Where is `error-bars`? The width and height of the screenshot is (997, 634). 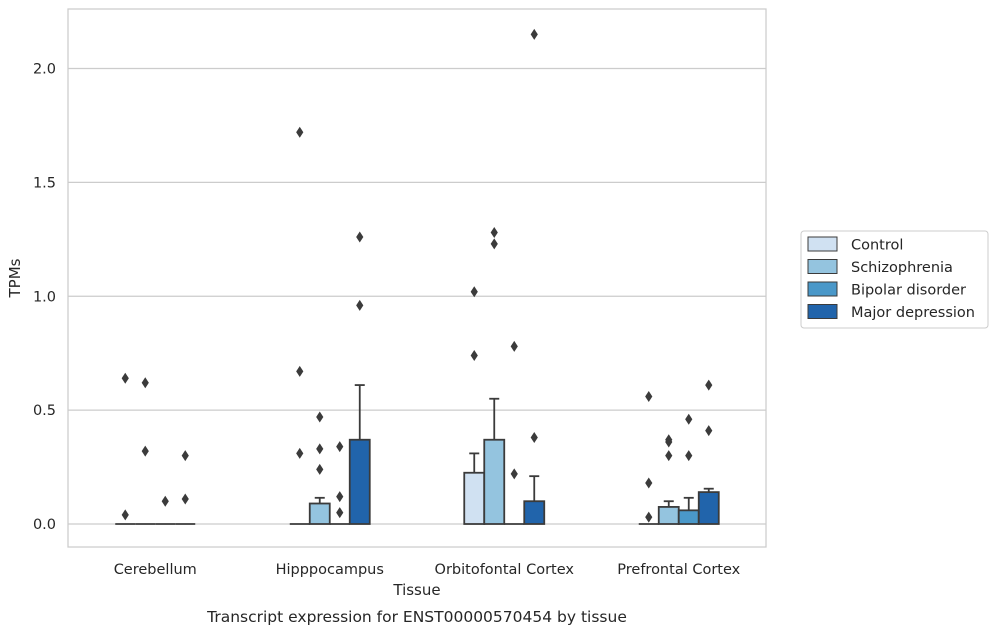
error-bars is located at coordinates (514, 447).